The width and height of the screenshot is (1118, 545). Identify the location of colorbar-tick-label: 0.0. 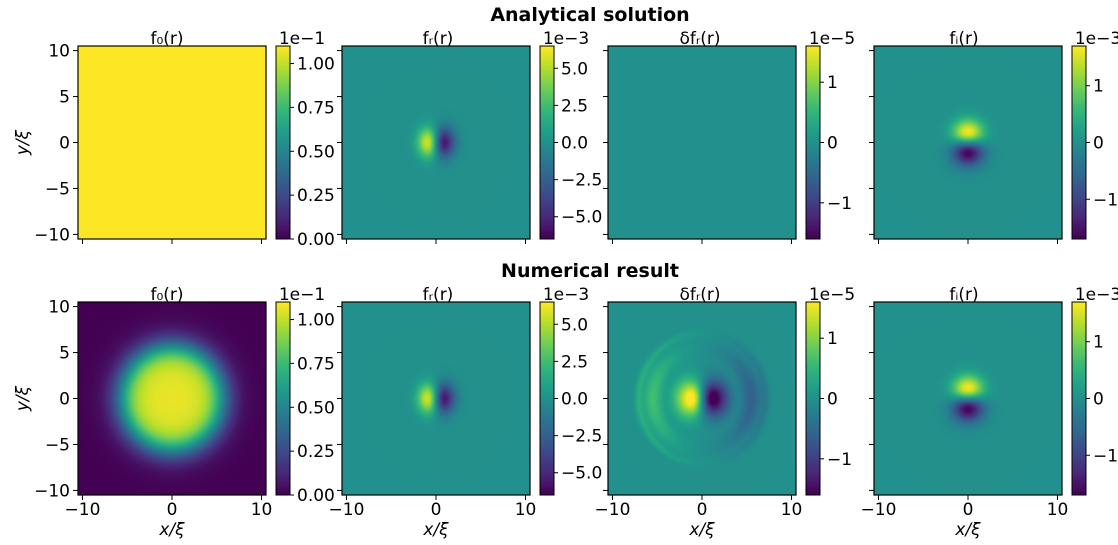
(574, 144).